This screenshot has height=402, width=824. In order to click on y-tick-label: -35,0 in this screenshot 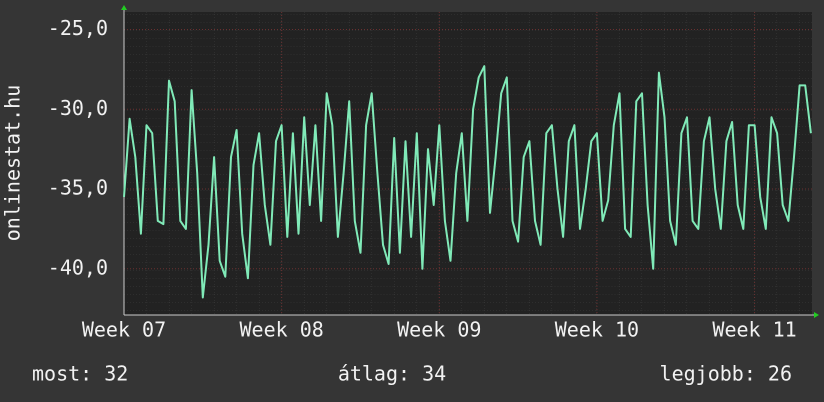, I will do `click(78, 188)`.